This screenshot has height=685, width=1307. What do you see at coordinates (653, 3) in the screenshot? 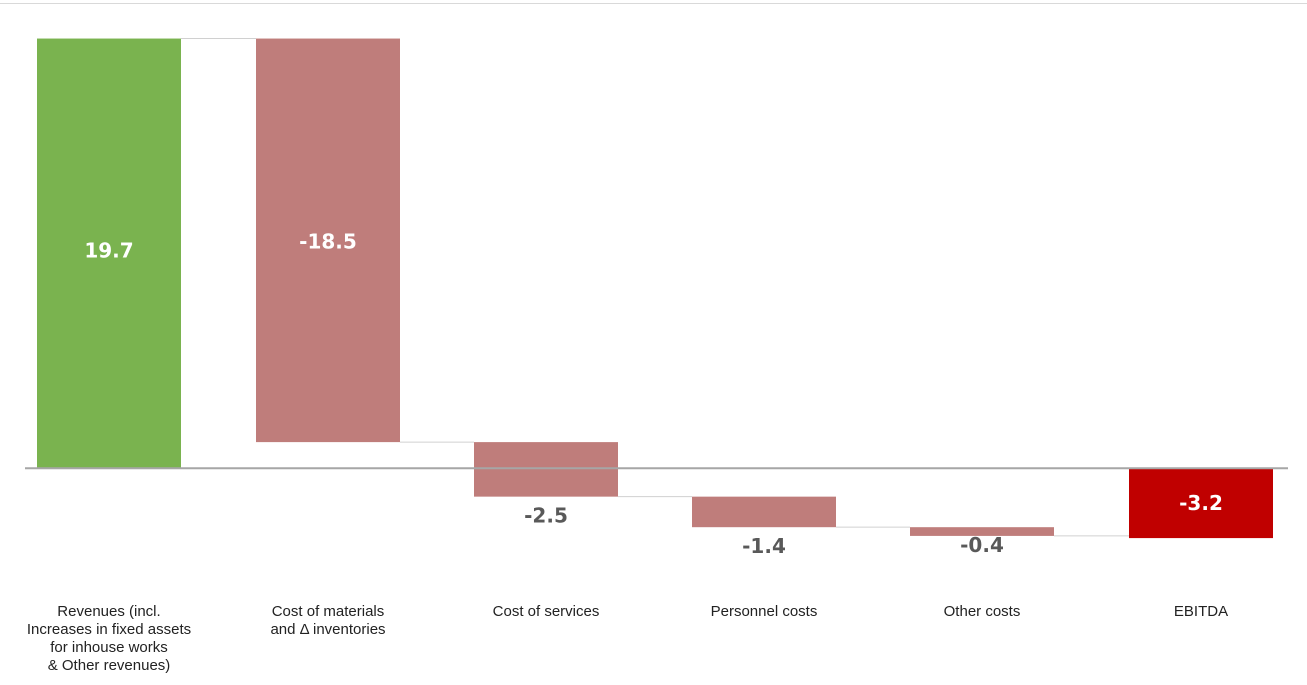
I see `top-divider` at bounding box center [653, 3].